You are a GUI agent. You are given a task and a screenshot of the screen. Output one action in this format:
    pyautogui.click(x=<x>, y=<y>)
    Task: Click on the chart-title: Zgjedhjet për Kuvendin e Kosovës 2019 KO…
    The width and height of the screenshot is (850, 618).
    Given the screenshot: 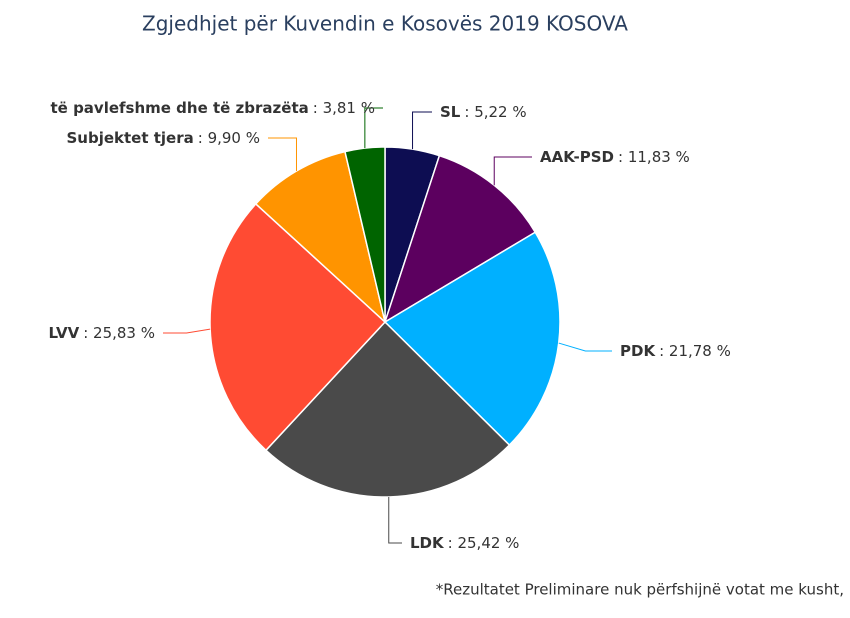 What is the action you would take?
    pyautogui.click(x=385, y=24)
    